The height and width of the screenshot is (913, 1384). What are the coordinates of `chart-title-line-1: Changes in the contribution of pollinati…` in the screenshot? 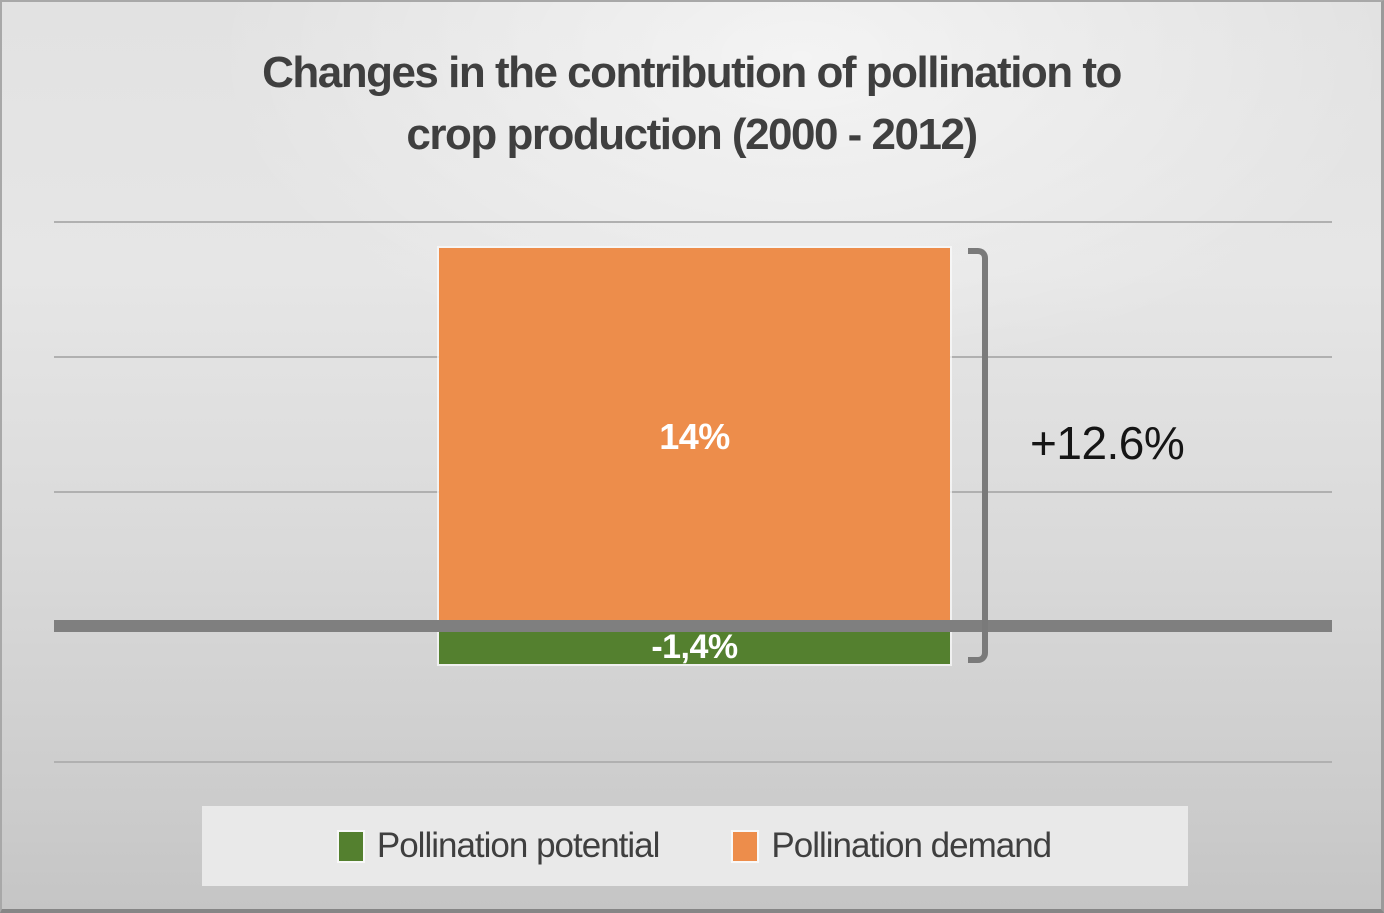 It's located at (692, 72).